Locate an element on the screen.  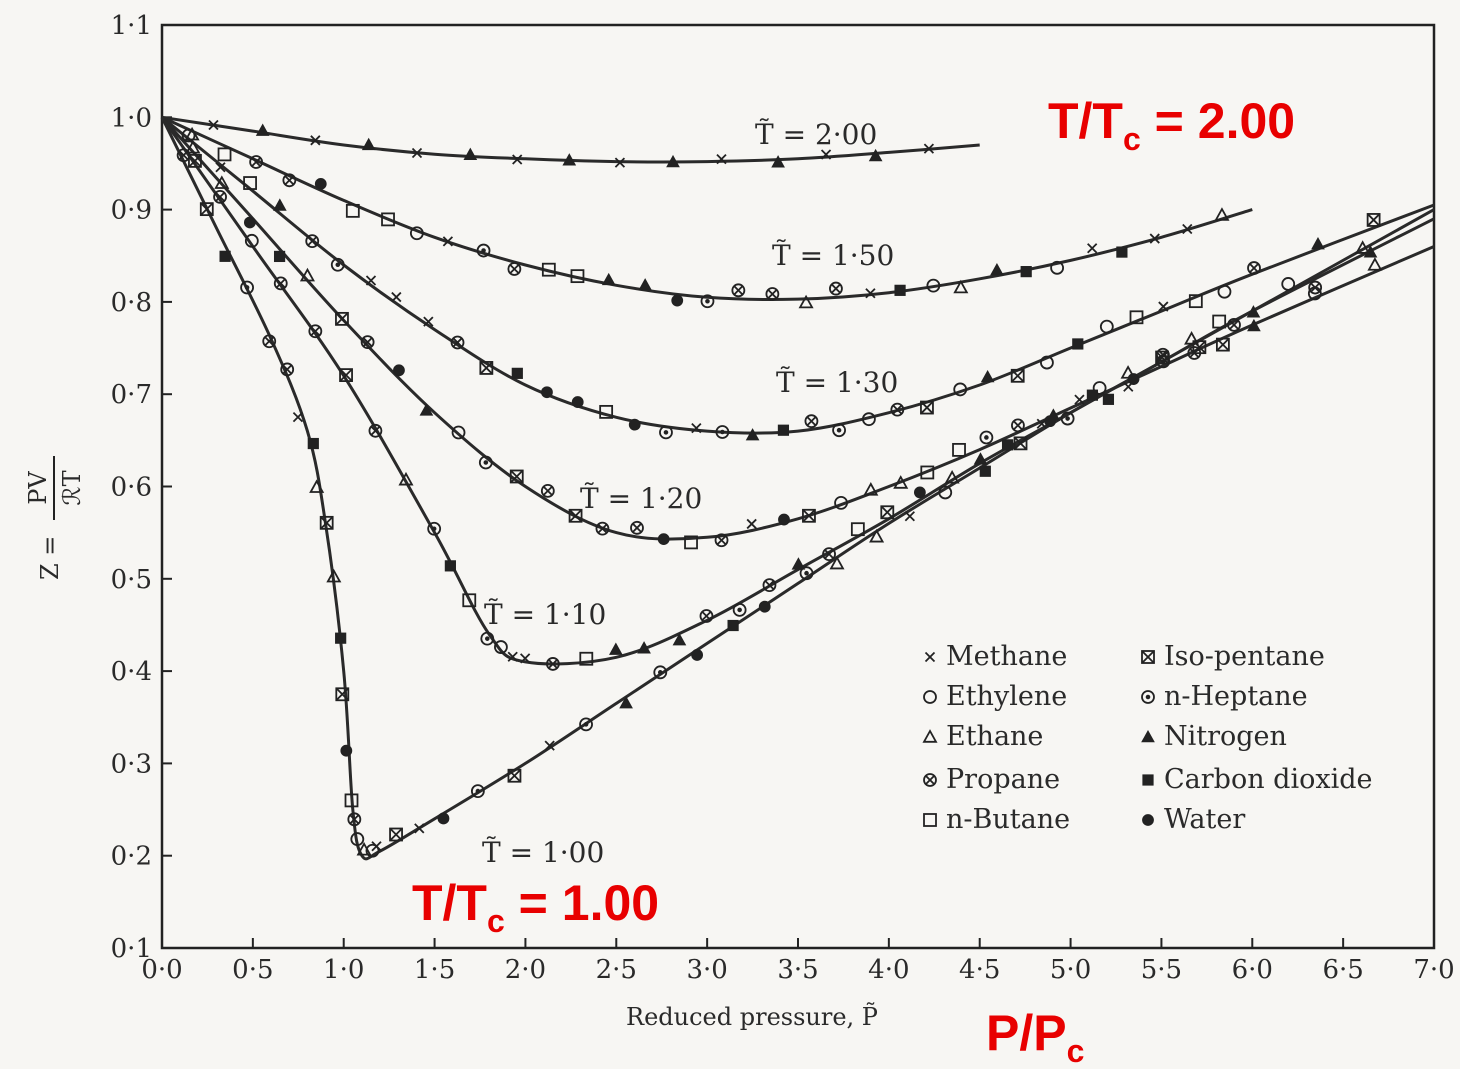
legend-item: Nitrogen is located at coordinates (1214, 736).